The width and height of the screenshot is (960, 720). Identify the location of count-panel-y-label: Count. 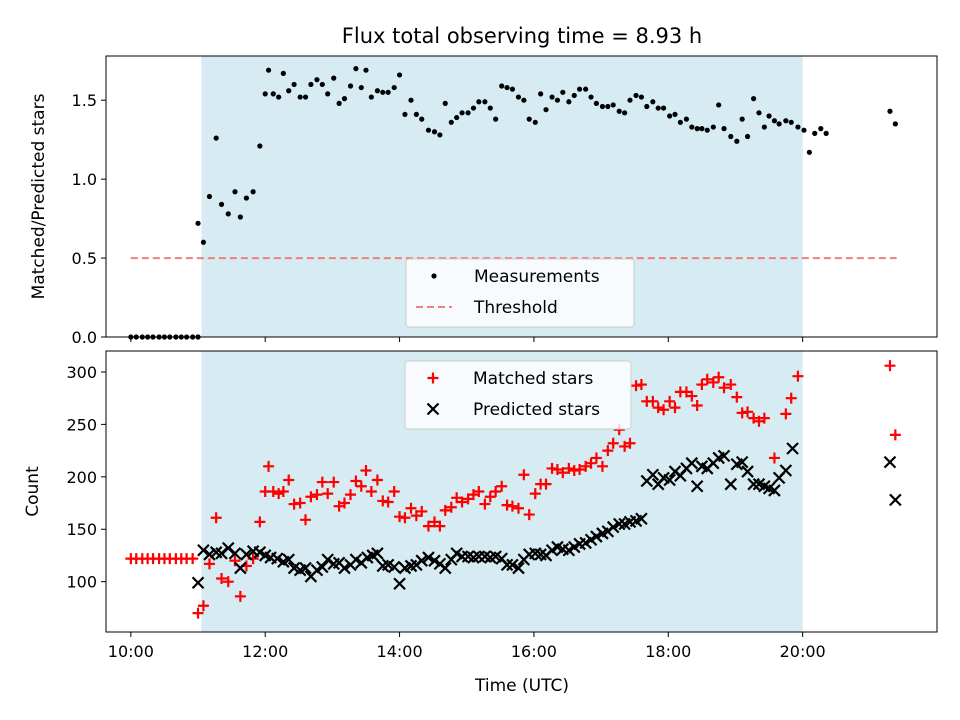
(33, 491).